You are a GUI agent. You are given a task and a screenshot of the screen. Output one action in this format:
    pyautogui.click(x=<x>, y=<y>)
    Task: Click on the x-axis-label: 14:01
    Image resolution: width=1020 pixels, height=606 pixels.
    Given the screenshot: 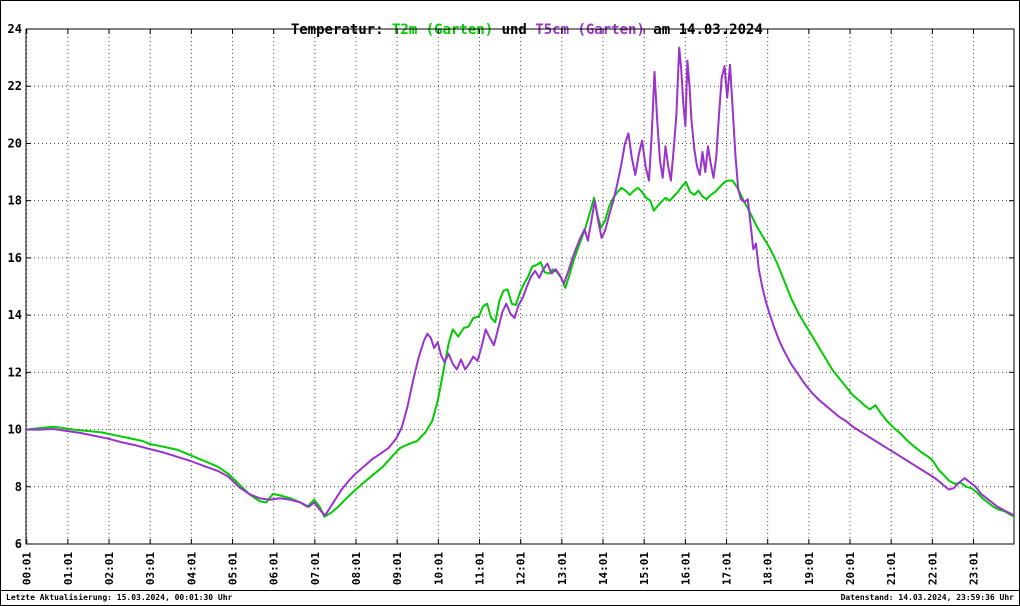 What is the action you would take?
    pyautogui.click(x=603, y=568)
    